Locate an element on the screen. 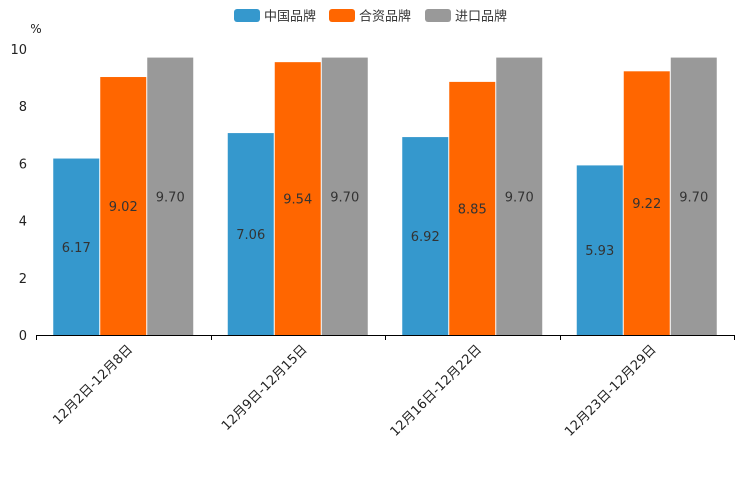 The image size is (744, 496). legend-label-3: 进口品牌 is located at coordinates (481, 17).